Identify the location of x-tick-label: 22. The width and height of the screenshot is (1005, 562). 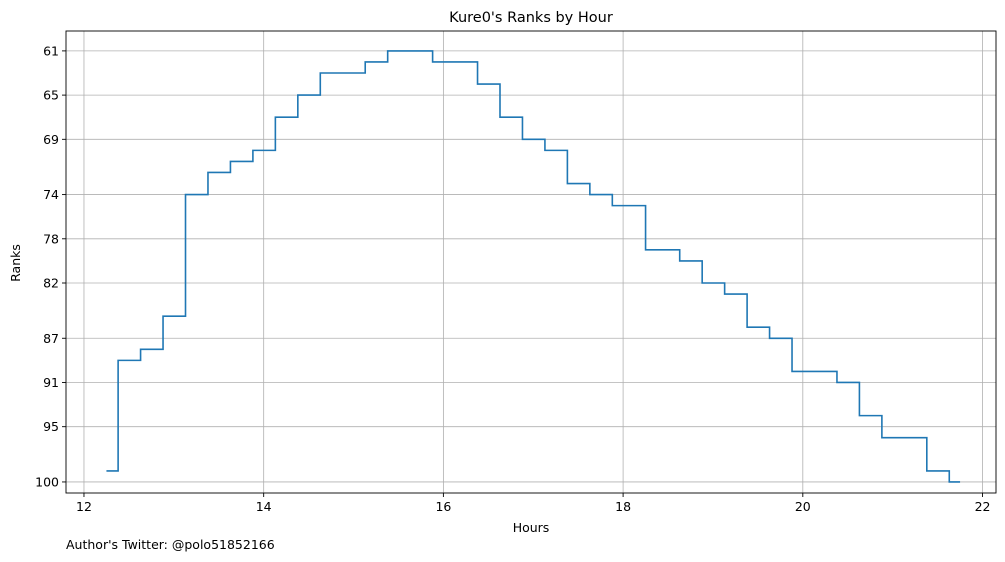
(983, 506).